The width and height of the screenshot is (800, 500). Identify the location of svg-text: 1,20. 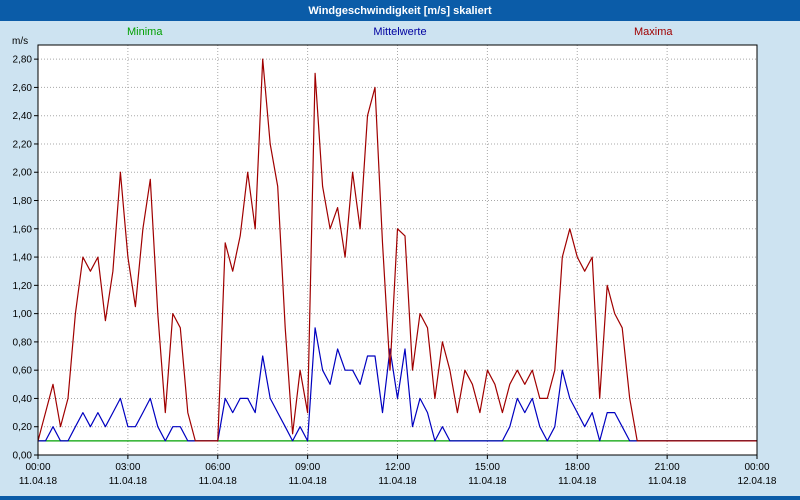
(23, 286).